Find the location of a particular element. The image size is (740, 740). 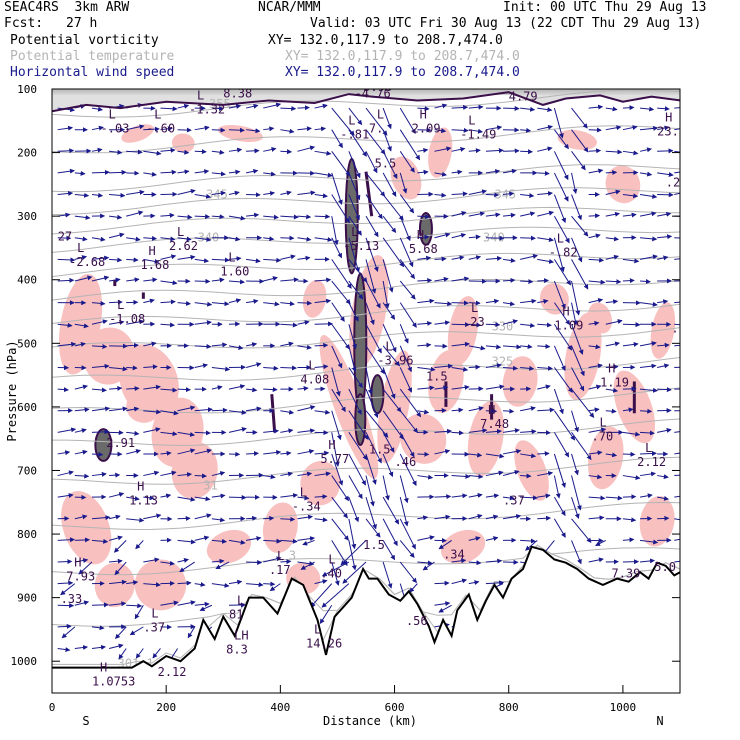

x-endpoint-left: S is located at coordinates (85, 721).